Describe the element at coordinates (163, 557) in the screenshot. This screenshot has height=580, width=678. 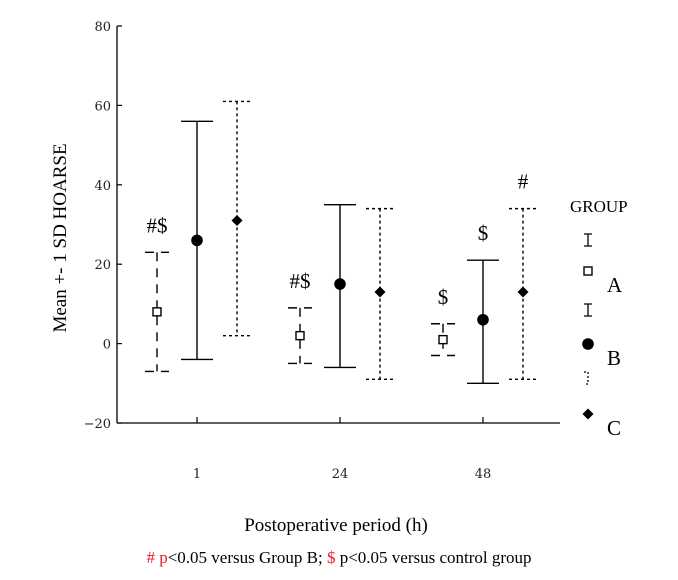
I see `footnote-p-letter: p` at that location.